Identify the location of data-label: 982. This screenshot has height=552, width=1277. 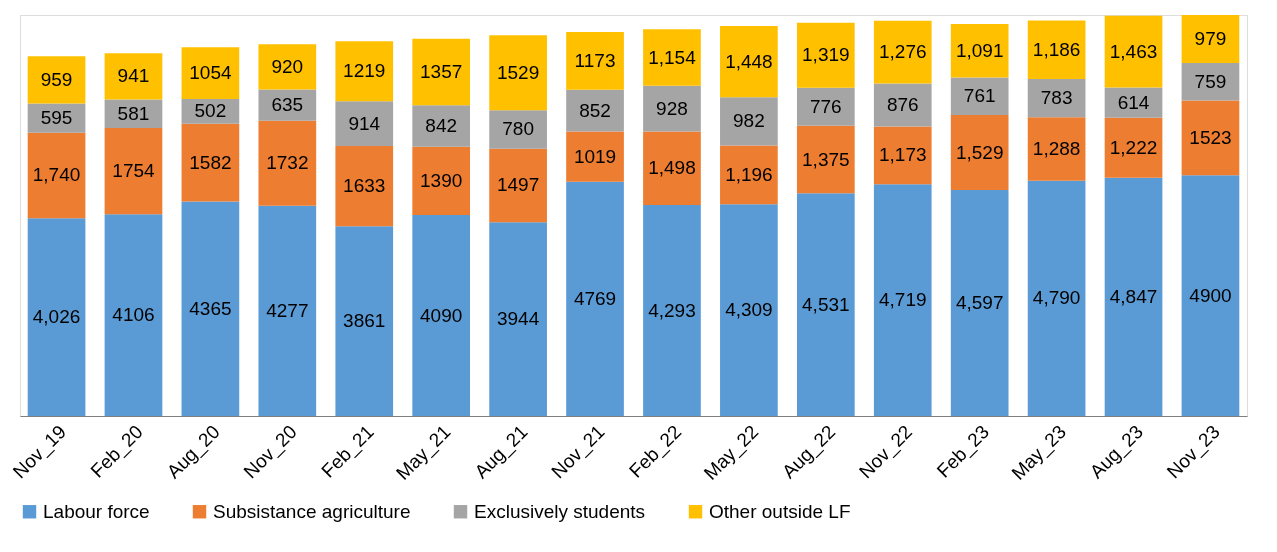
(749, 121).